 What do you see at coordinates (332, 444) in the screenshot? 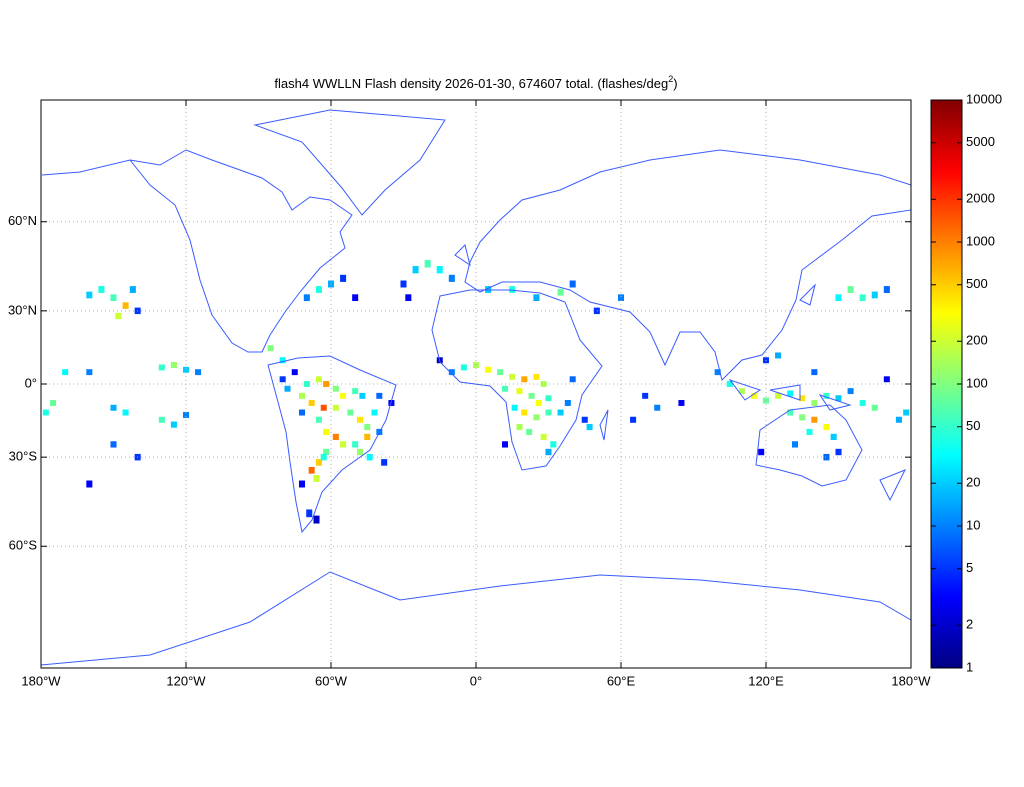
I see `south-america` at bounding box center [332, 444].